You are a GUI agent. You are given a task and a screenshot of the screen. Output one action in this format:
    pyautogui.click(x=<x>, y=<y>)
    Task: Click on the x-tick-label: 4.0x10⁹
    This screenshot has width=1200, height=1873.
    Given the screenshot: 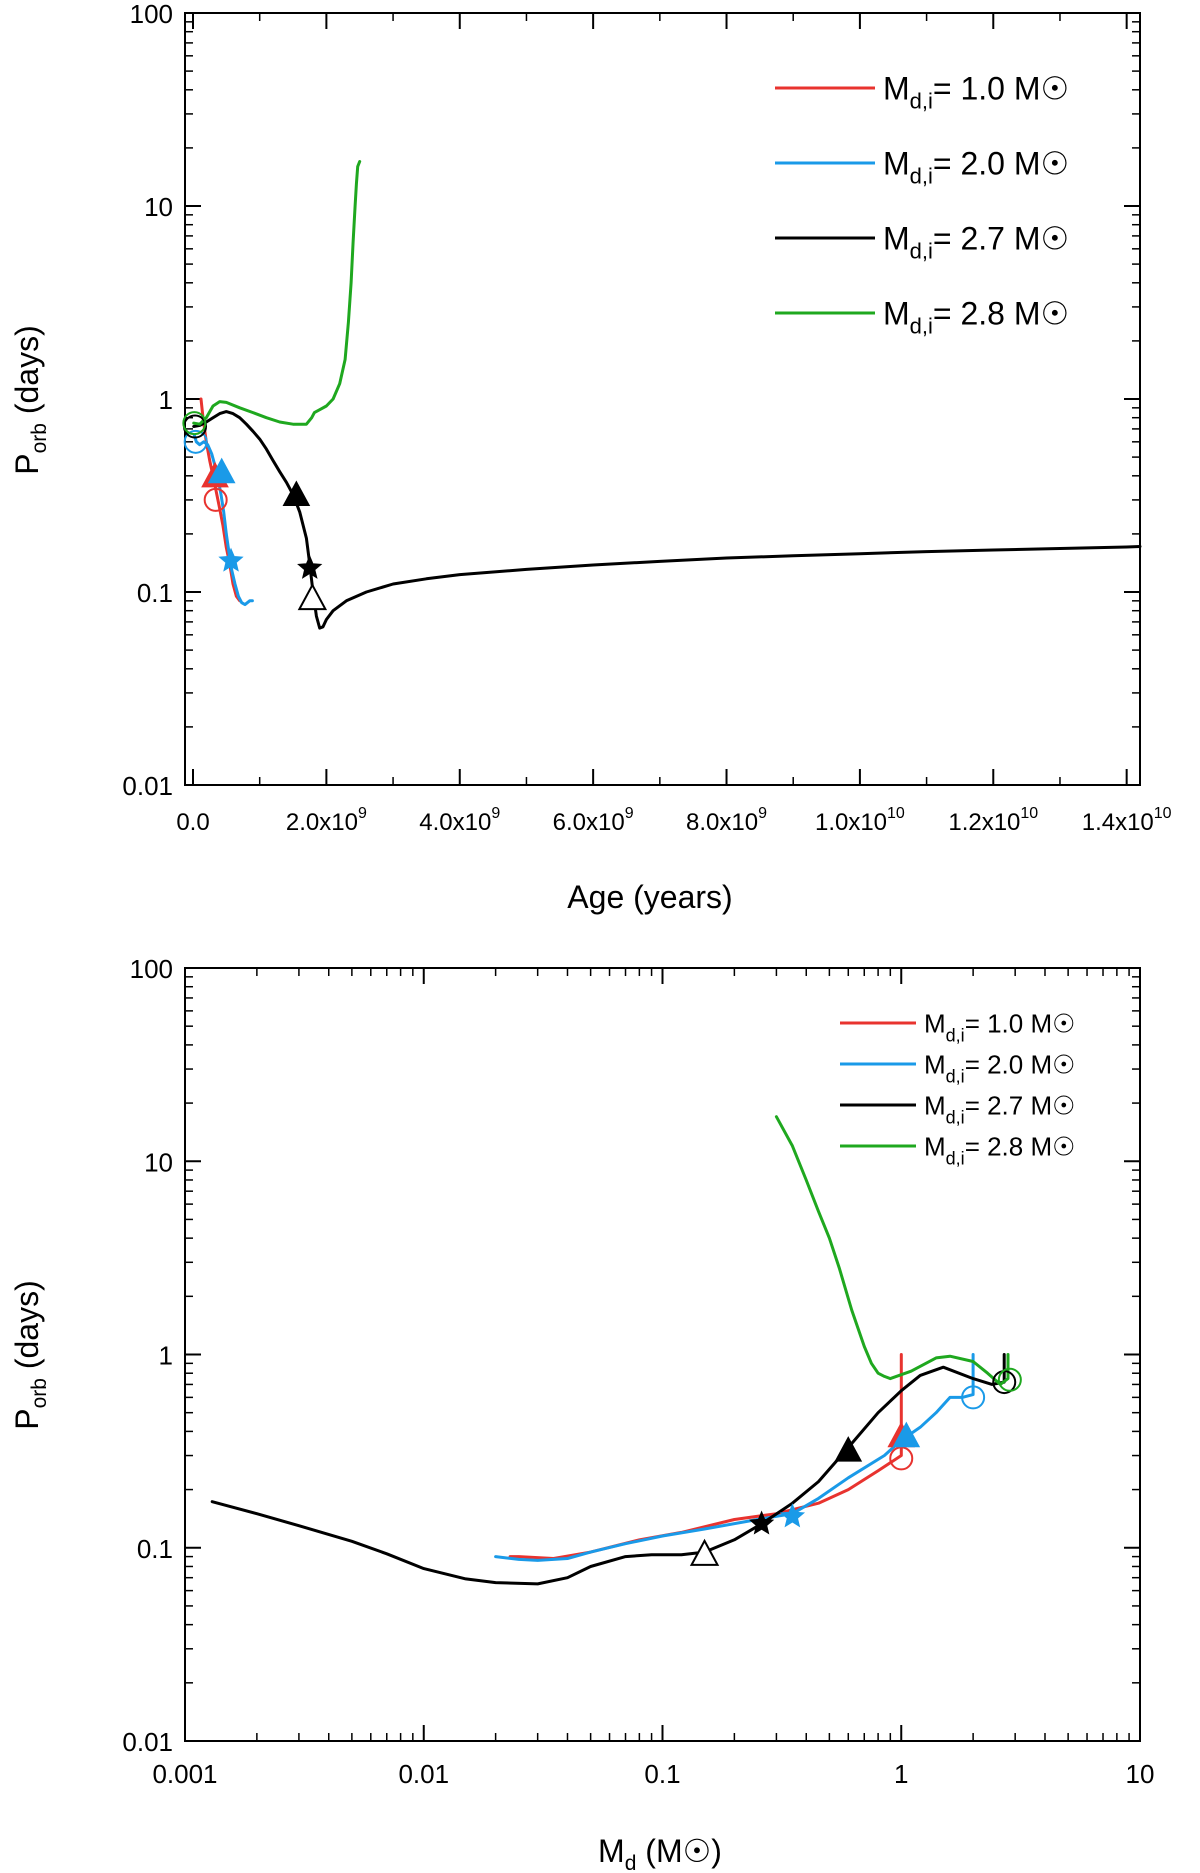 What is the action you would take?
    pyautogui.click(x=459, y=820)
    